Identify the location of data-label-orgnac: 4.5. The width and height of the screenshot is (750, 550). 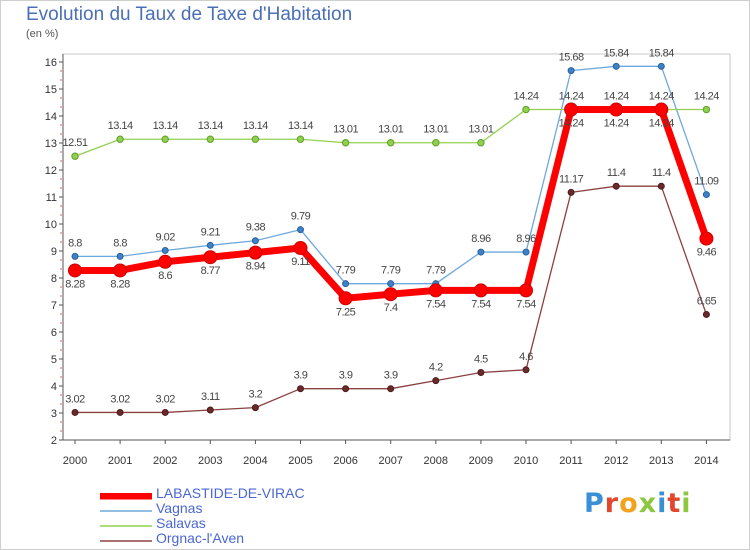
(481, 360).